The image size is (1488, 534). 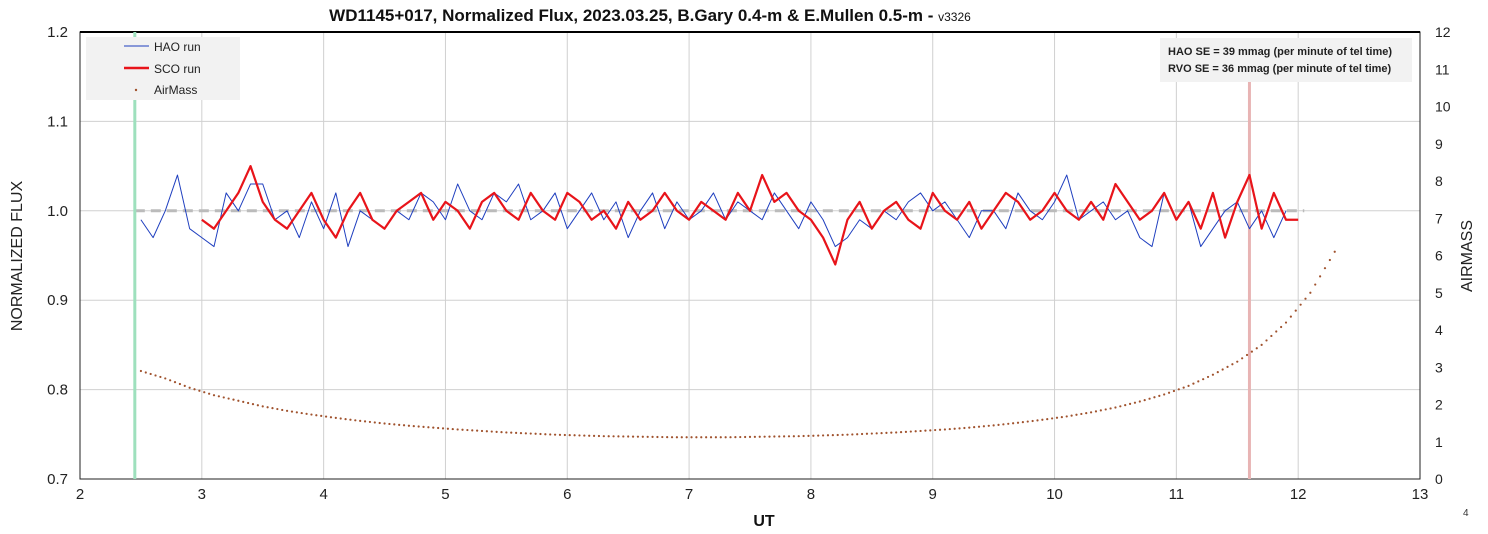 I want to click on y2-tick-label: 4, so click(x=1439, y=330).